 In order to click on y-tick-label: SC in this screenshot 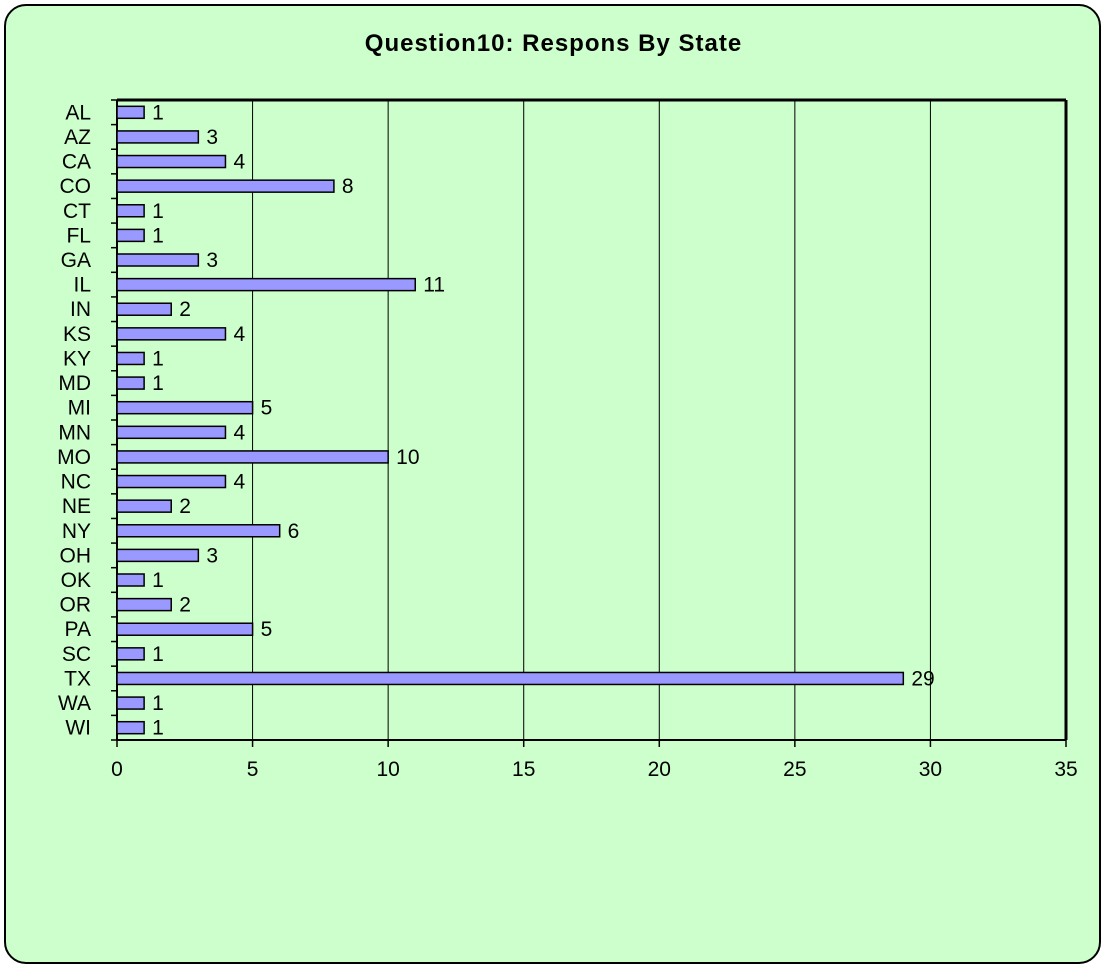, I will do `click(76, 654)`.